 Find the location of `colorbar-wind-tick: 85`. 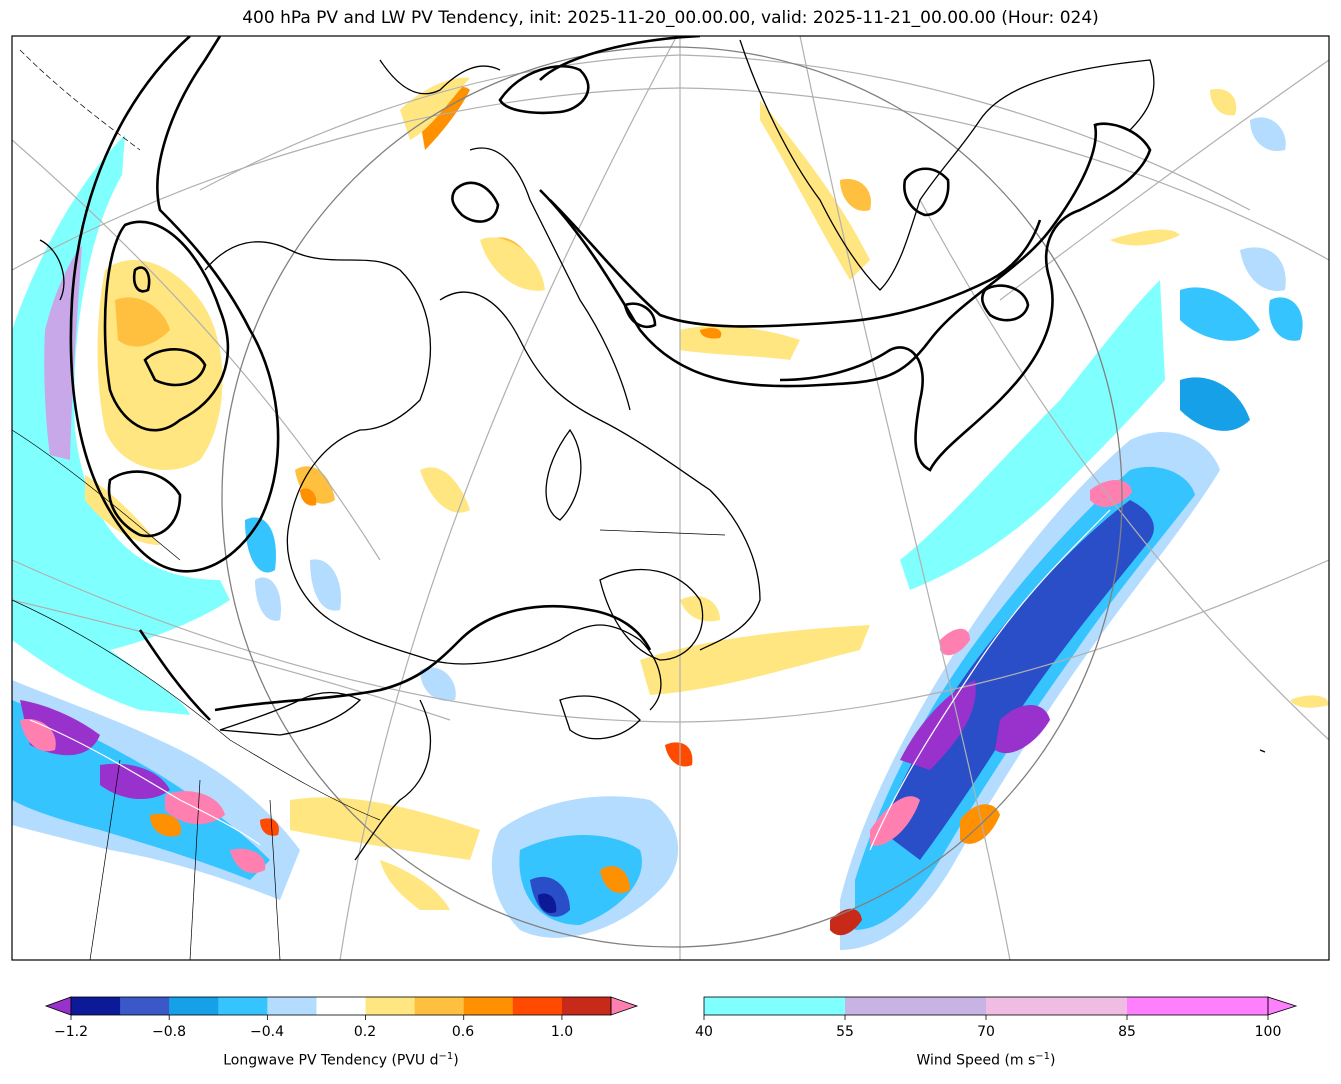

colorbar-wind-tick: 85 is located at coordinates (1127, 1032).